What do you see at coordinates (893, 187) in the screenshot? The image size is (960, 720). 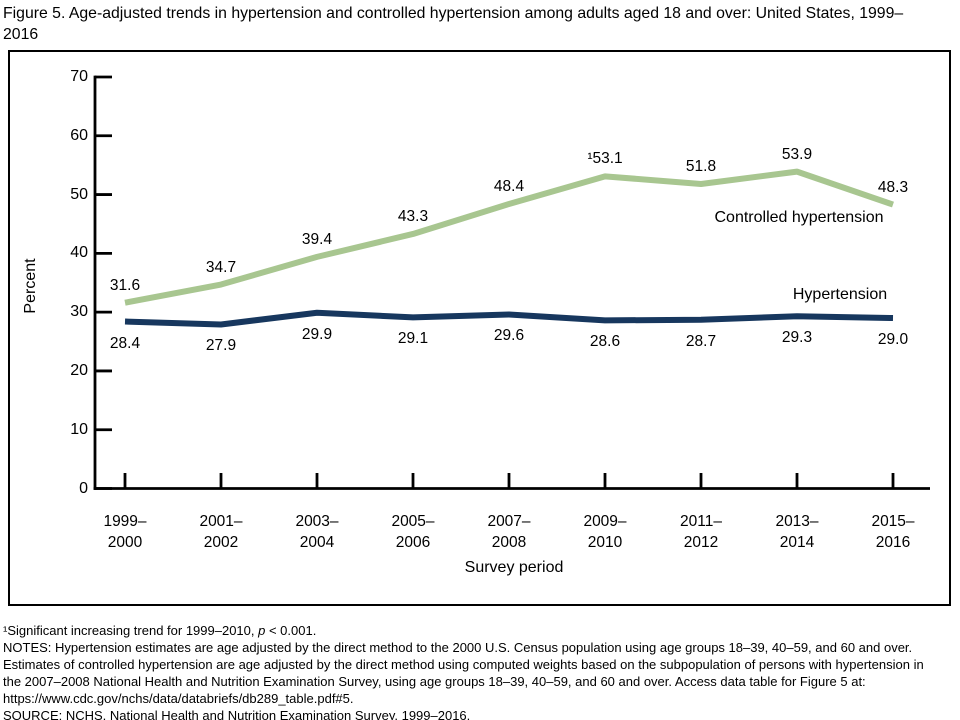 I see `data-label-controlled-hypertension: 48.3` at bounding box center [893, 187].